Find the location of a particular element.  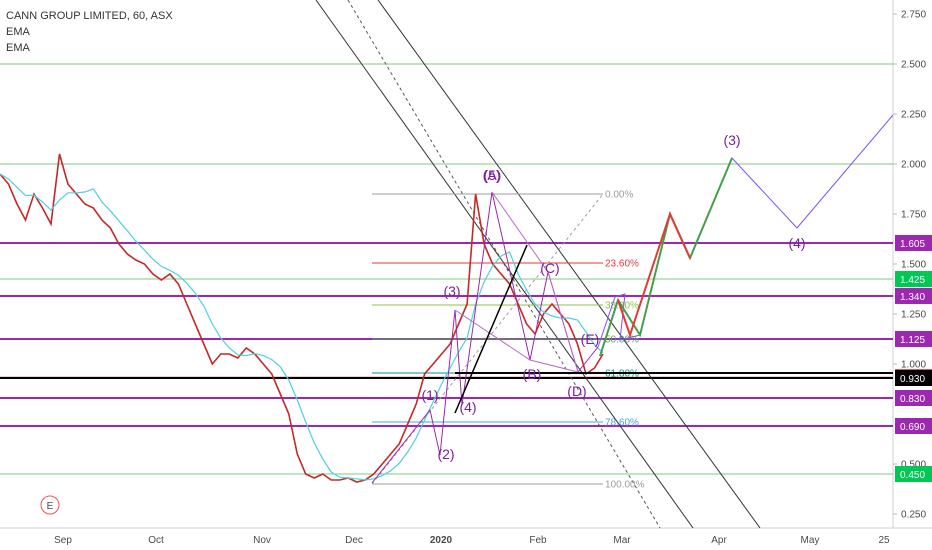

earnings-marker is located at coordinates (50, 505).